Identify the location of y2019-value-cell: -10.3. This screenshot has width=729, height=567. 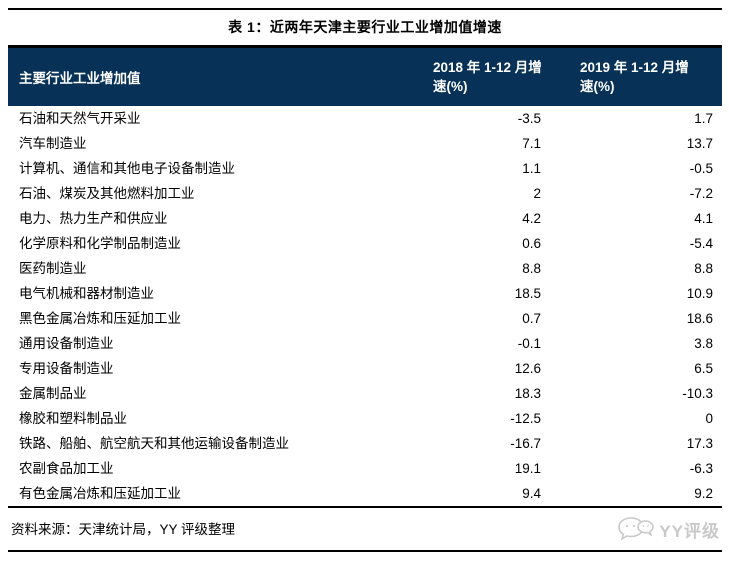
(697, 393).